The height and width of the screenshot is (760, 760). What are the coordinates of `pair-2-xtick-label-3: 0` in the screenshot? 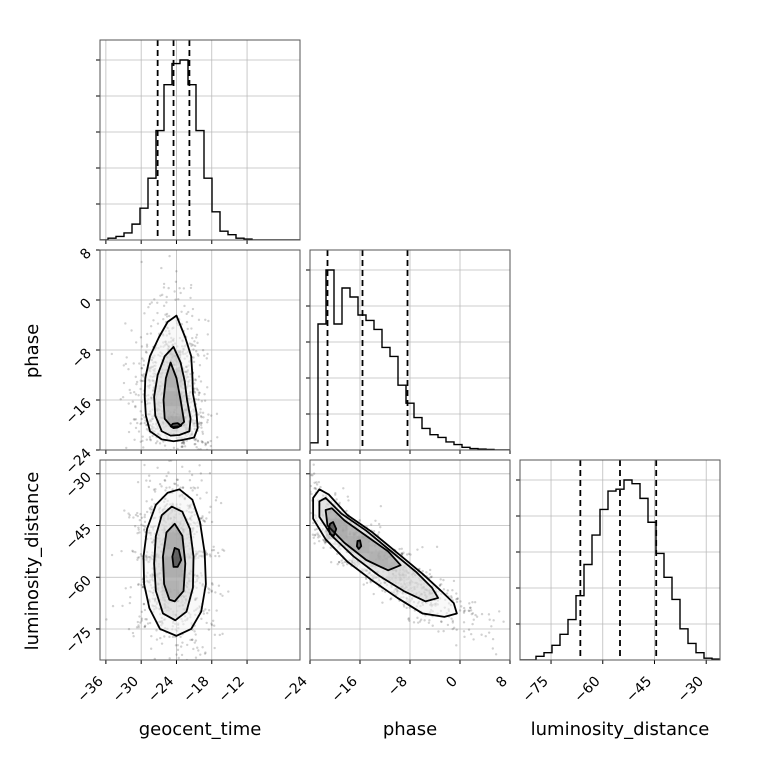 It's located at (452, 683).